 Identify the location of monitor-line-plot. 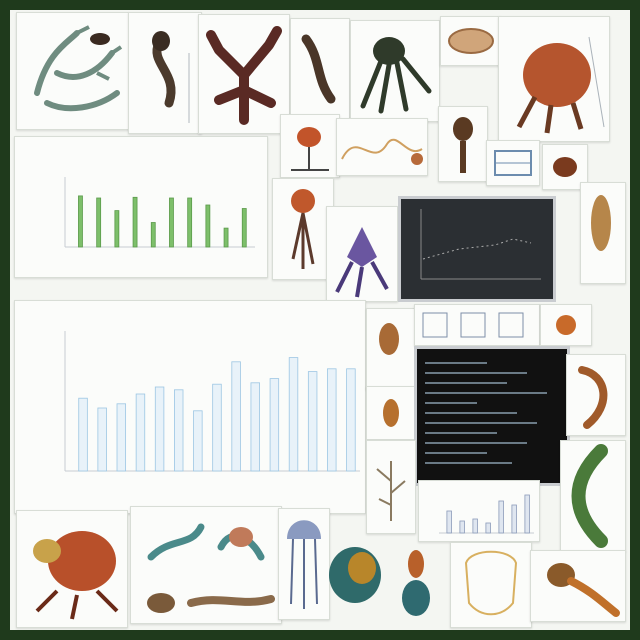
(480, 244).